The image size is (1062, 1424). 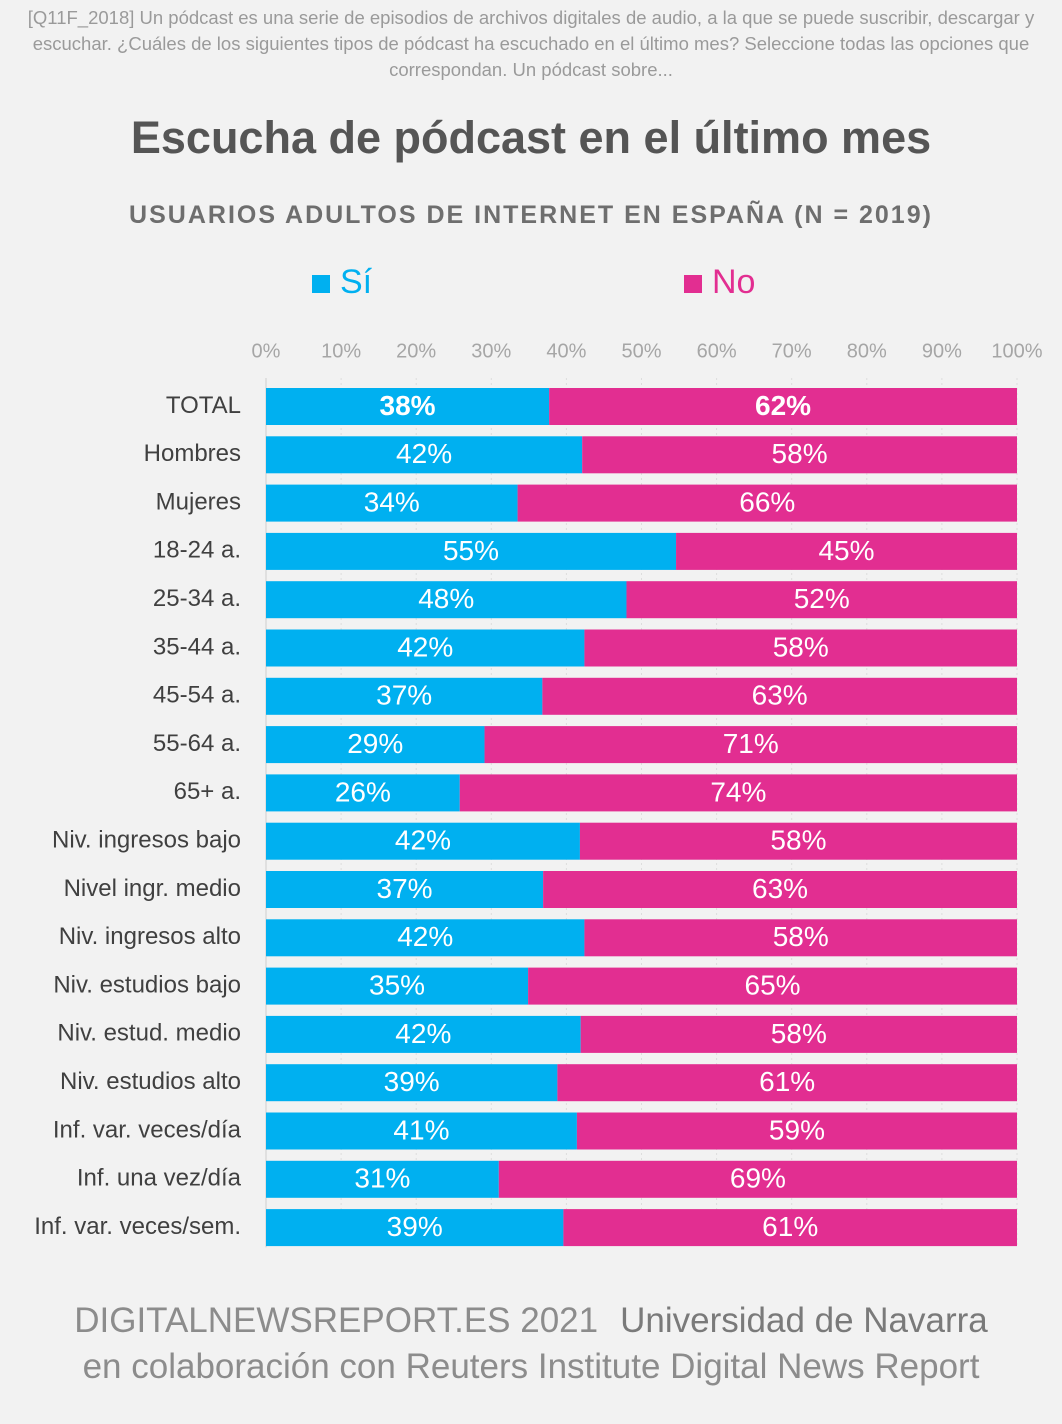 I want to click on category-label: TOTAL, so click(x=203, y=405).